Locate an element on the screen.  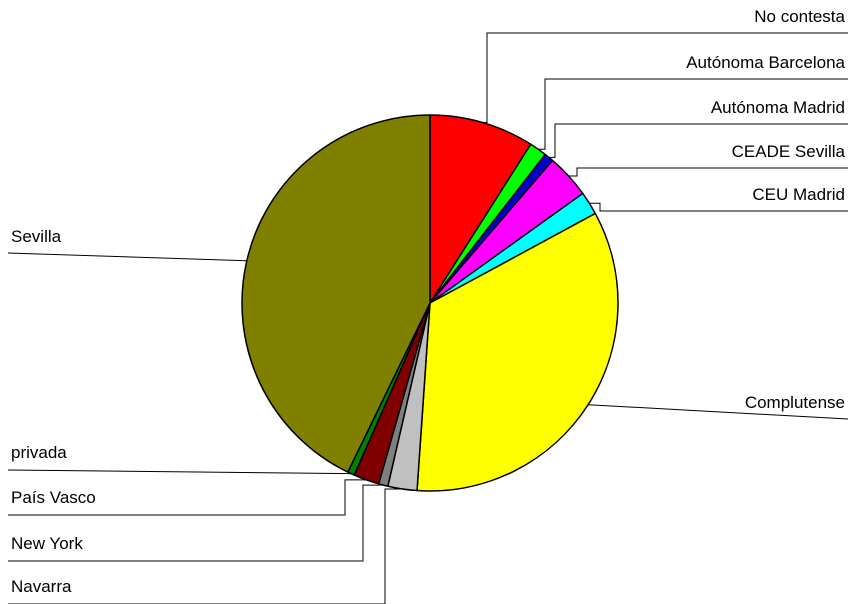
slice-label-ceade-sevilla: CEADE Sevilla is located at coordinates (789, 151).